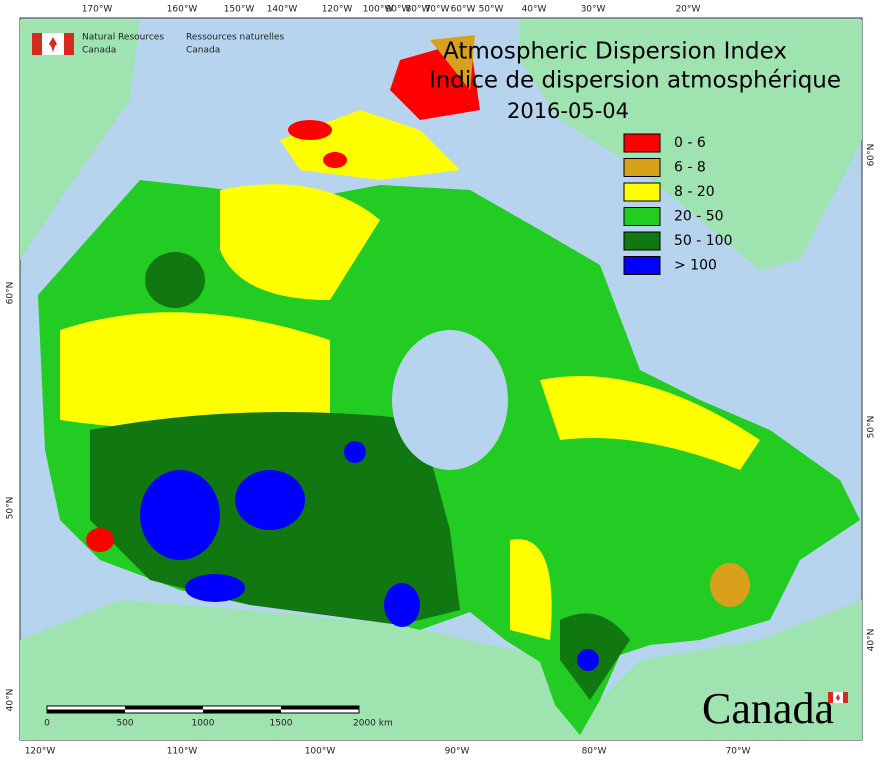  I want to click on greenland, so click(691, 145).